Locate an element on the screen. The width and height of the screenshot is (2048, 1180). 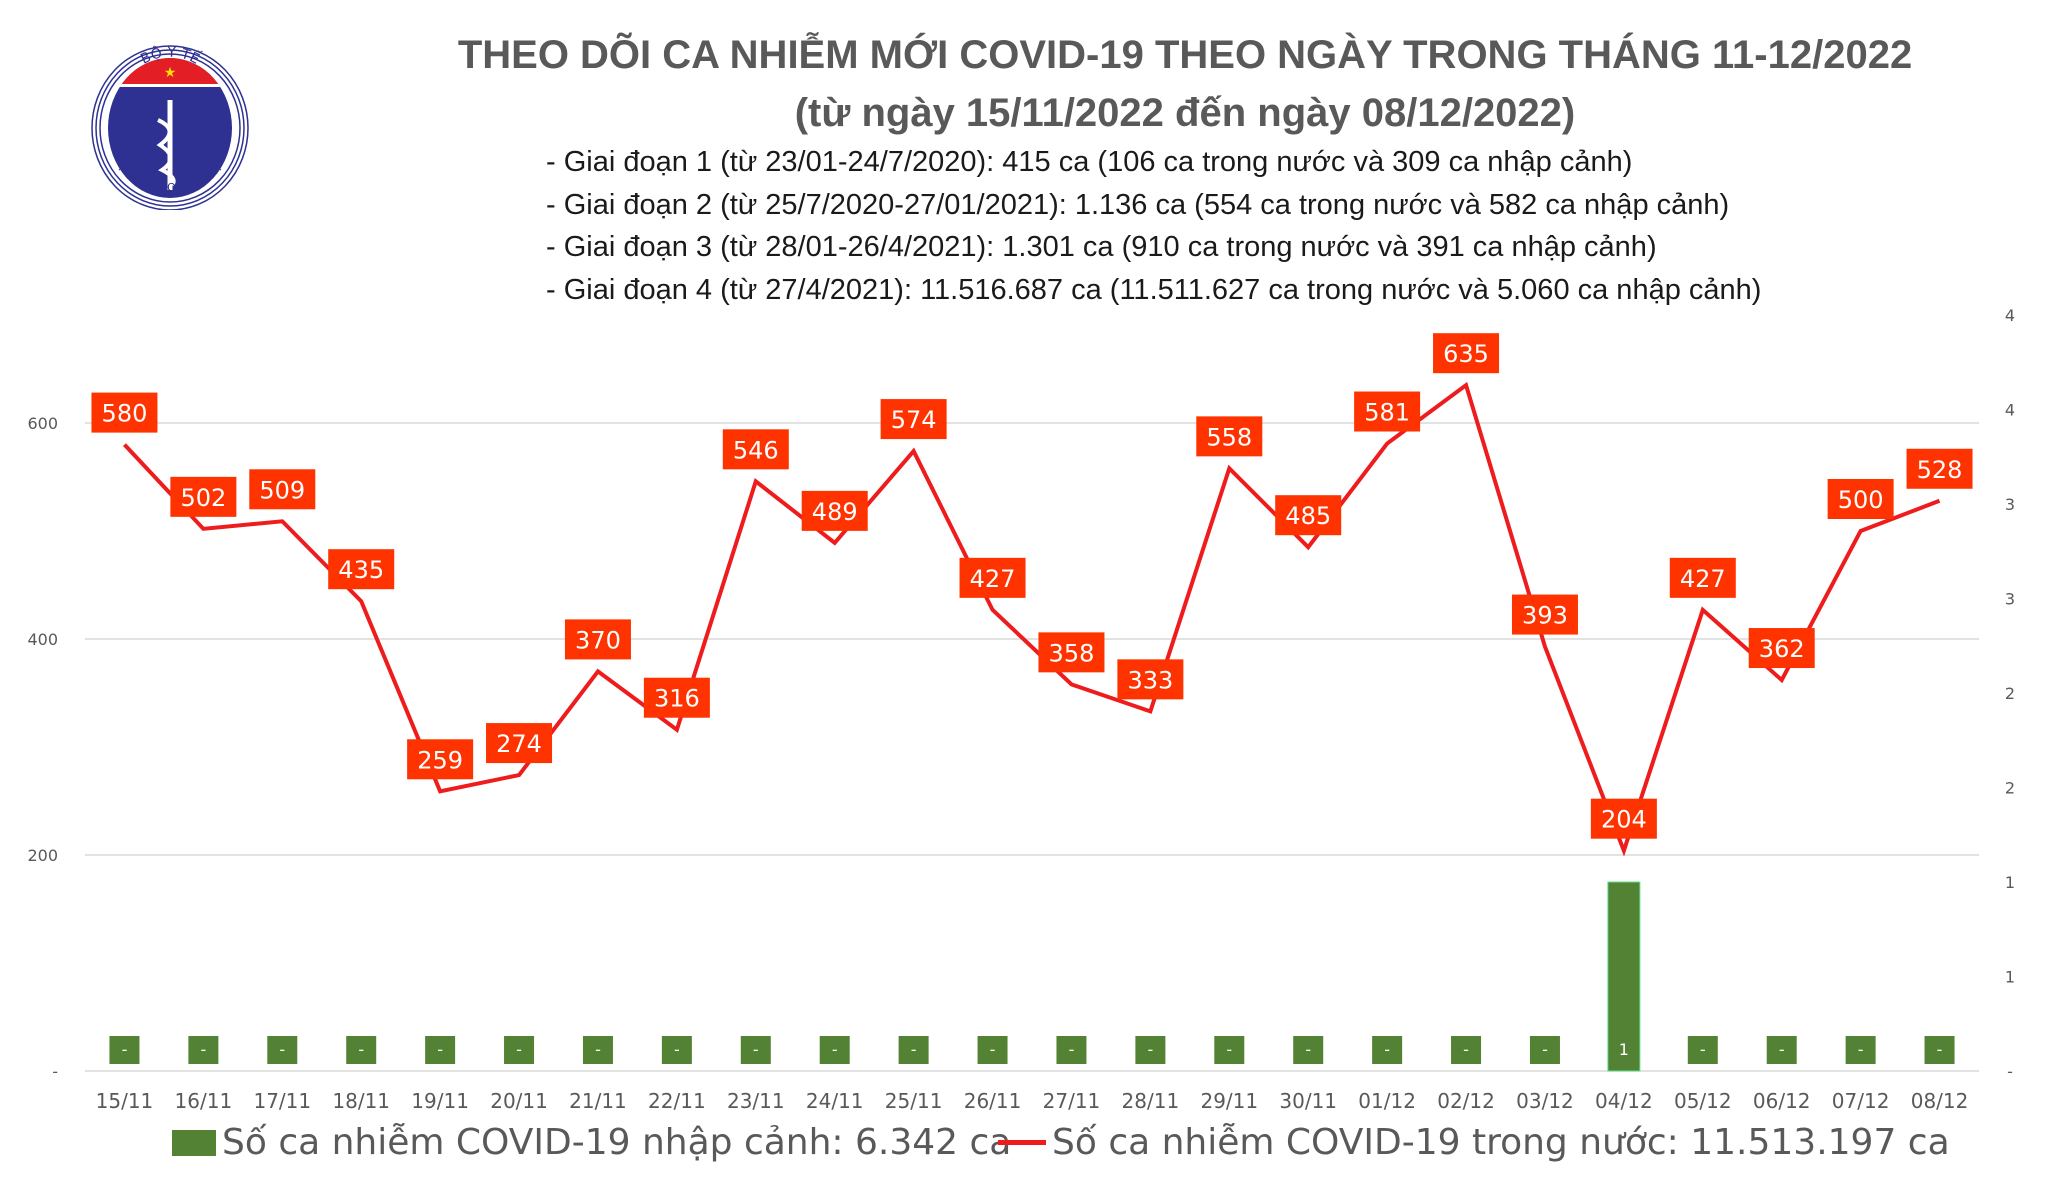
left-axis-tick-label: 600 is located at coordinates (42, 423).